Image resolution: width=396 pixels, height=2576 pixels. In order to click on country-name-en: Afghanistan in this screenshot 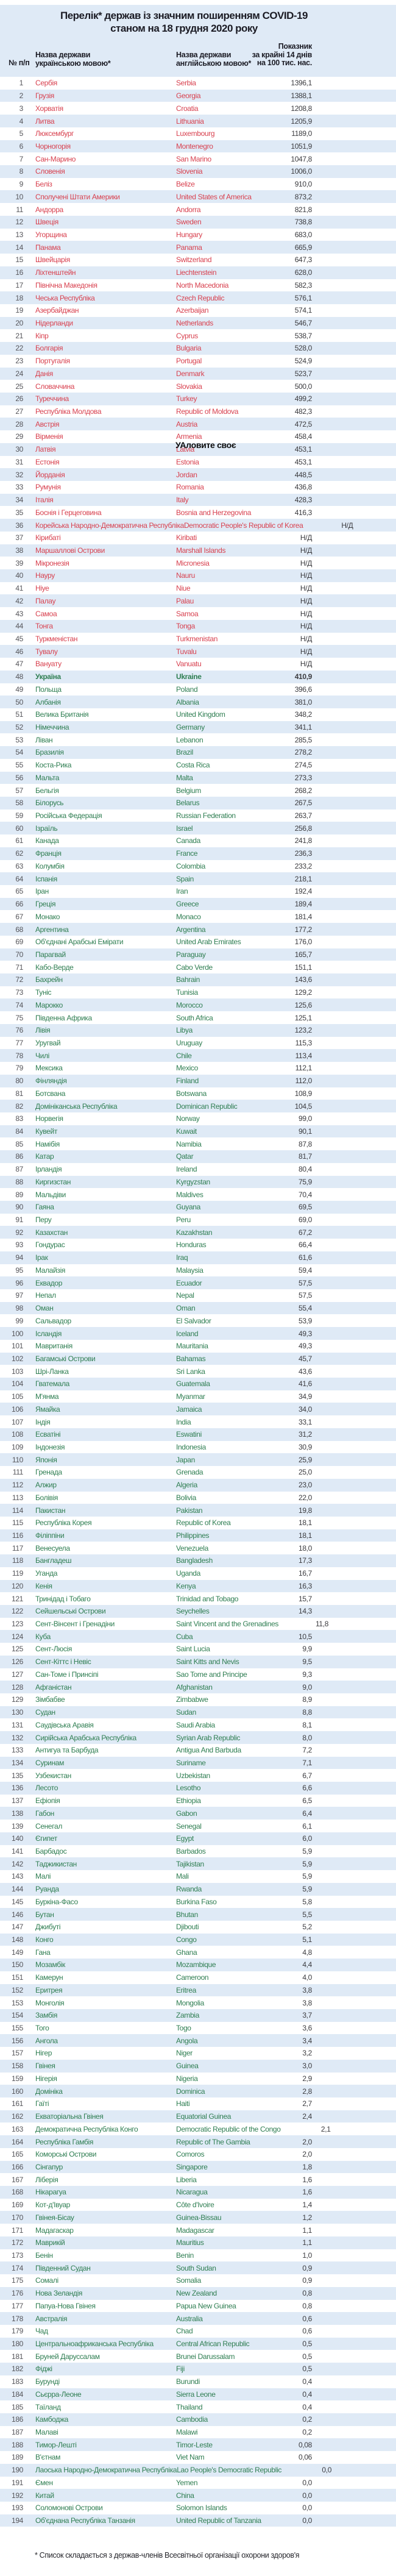, I will do `click(194, 1687)`.